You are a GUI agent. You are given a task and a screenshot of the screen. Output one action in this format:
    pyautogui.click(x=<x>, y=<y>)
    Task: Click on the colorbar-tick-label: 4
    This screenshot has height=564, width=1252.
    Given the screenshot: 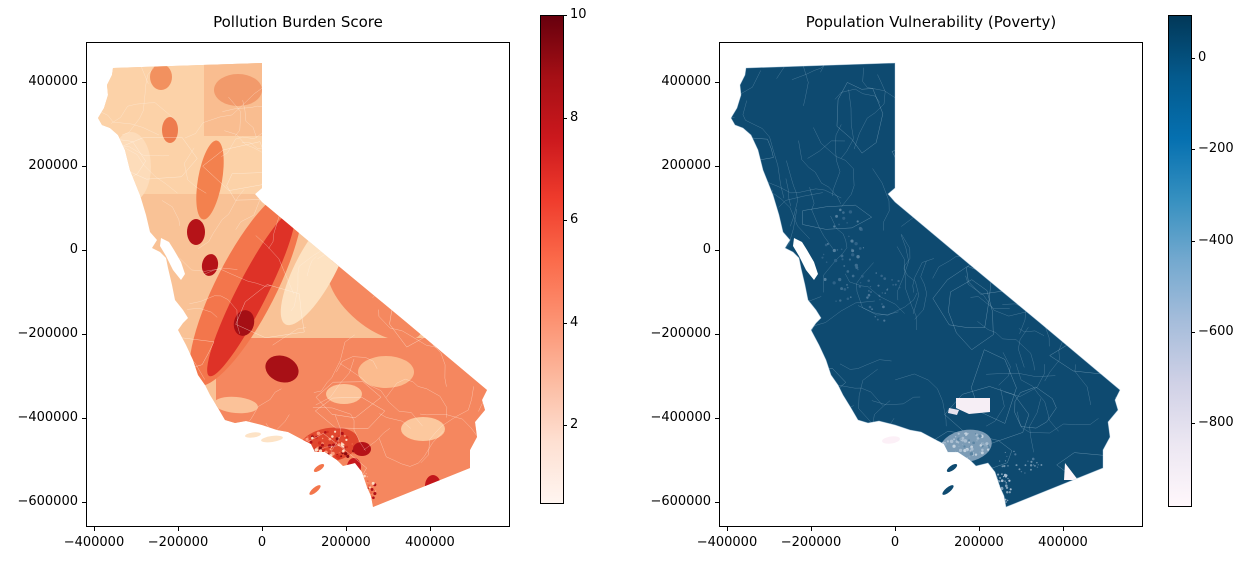 What is the action you would take?
    pyautogui.click(x=574, y=322)
    